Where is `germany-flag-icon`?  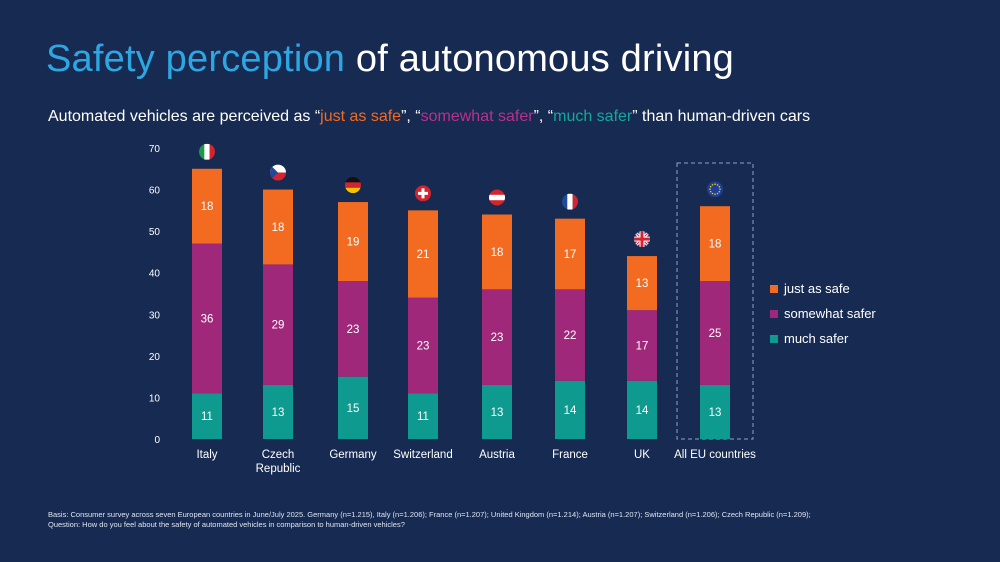 germany-flag-icon is located at coordinates (353, 185).